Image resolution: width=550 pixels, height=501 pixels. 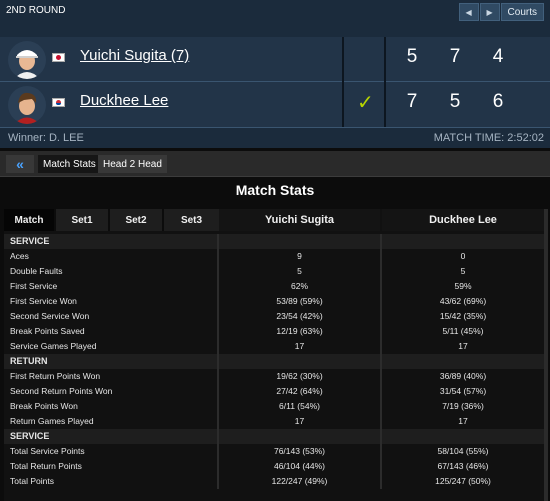 I want to click on stat-value-player2: 125/247 (50%), so click(x=463, y=481).